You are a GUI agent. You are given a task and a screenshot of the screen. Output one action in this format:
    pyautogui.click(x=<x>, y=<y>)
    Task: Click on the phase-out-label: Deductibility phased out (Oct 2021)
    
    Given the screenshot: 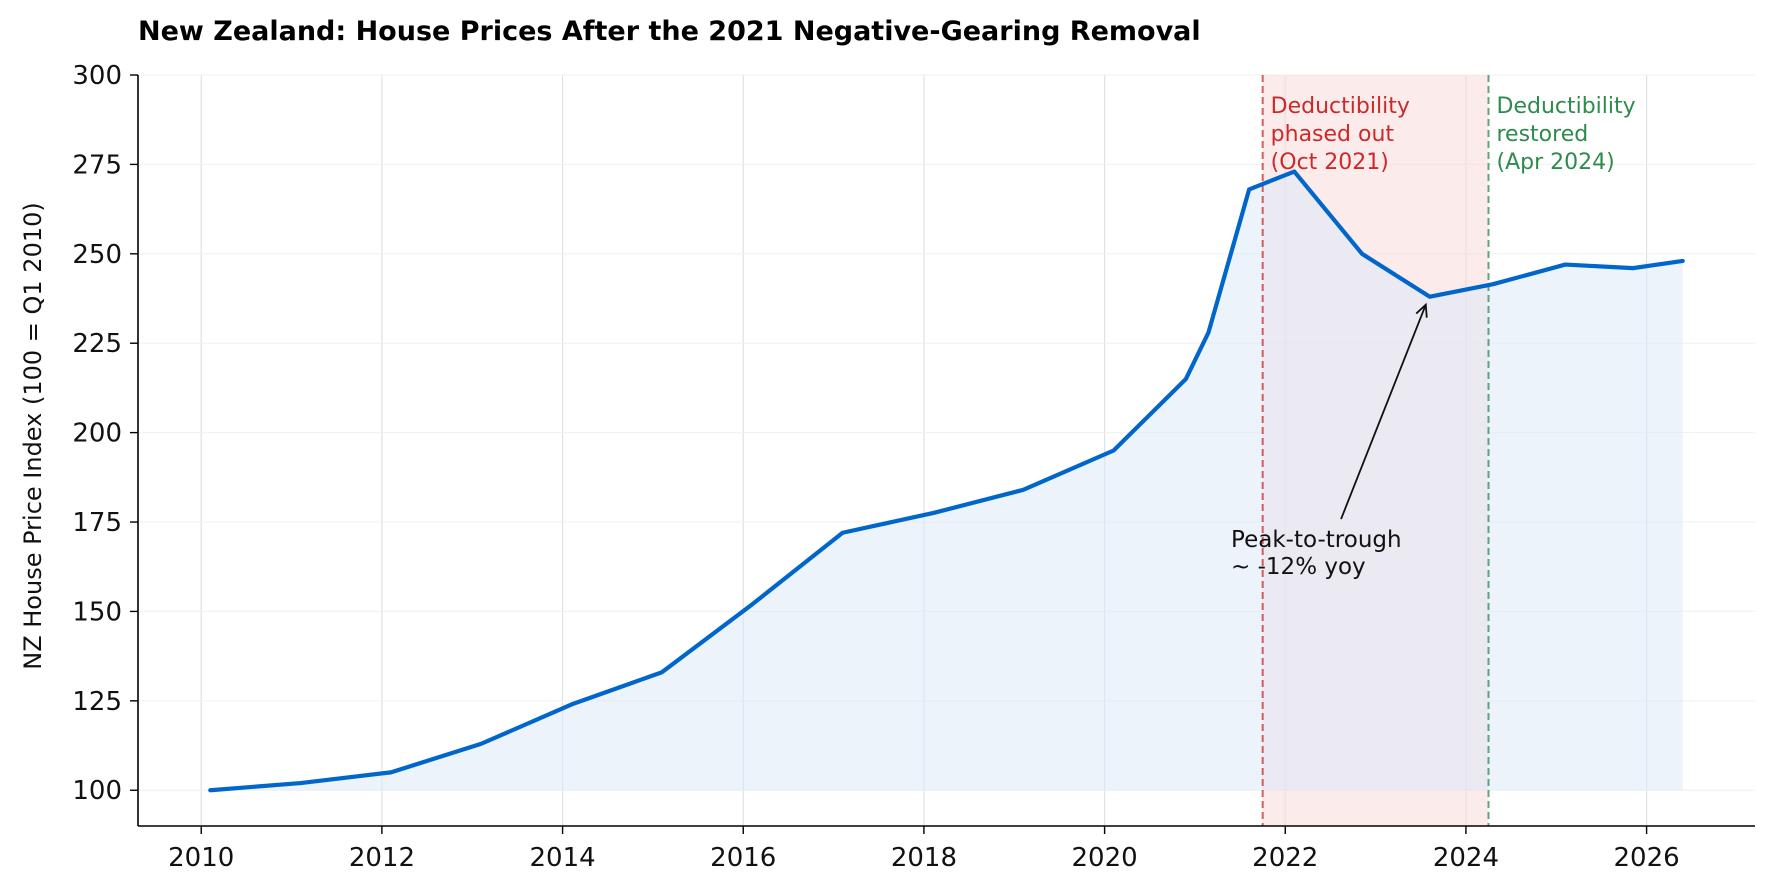 What is the action you would take?
    pyautogui.click(x=1340, y=134)
    